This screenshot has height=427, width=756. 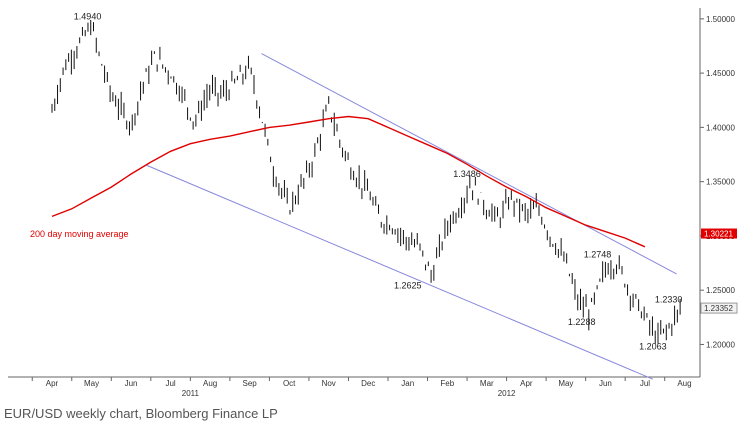 I want to click on price-annotation: 1.3486, so click(x=467, y=174).